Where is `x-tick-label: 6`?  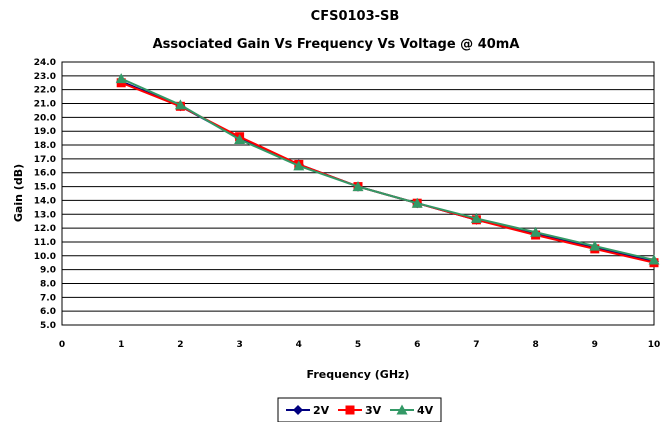 x-tick-label: 6 is located at coordinates (417, 345).